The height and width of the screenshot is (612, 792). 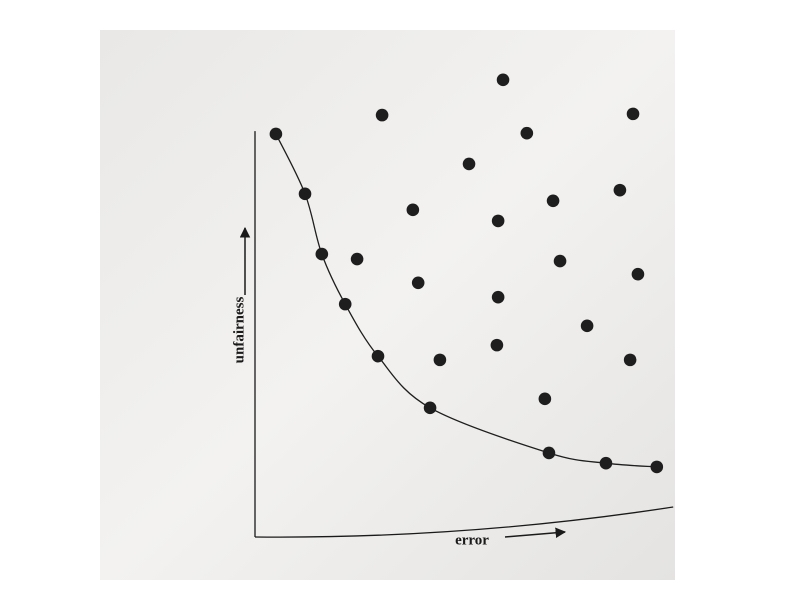 What do you see at coordinates (239, 330) in the screenshot?
I see `y-axis-label: unfairness` at bounding box center [239, 330].